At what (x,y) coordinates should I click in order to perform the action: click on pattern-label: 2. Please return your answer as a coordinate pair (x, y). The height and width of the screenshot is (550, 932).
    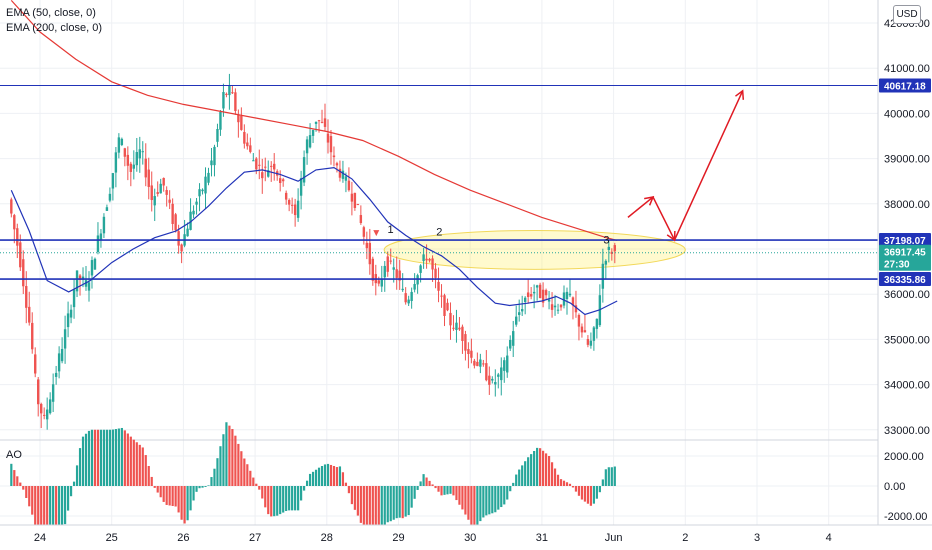
    Looking at the image, I should click on (439, 232).